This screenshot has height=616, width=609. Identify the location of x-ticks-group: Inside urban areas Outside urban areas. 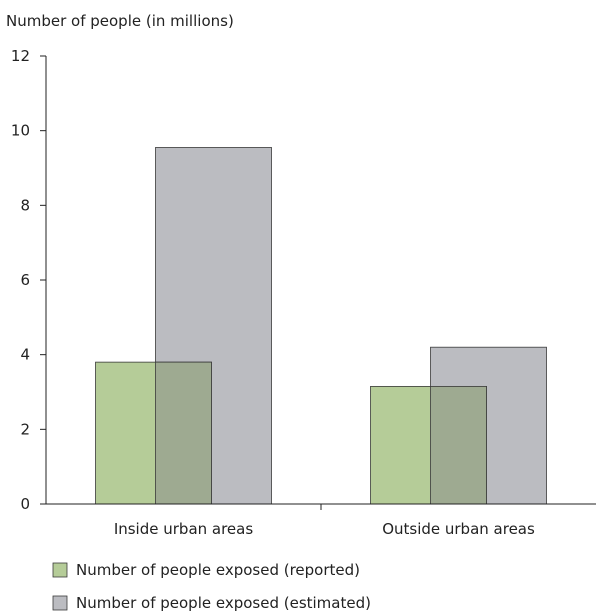
(324, 529).